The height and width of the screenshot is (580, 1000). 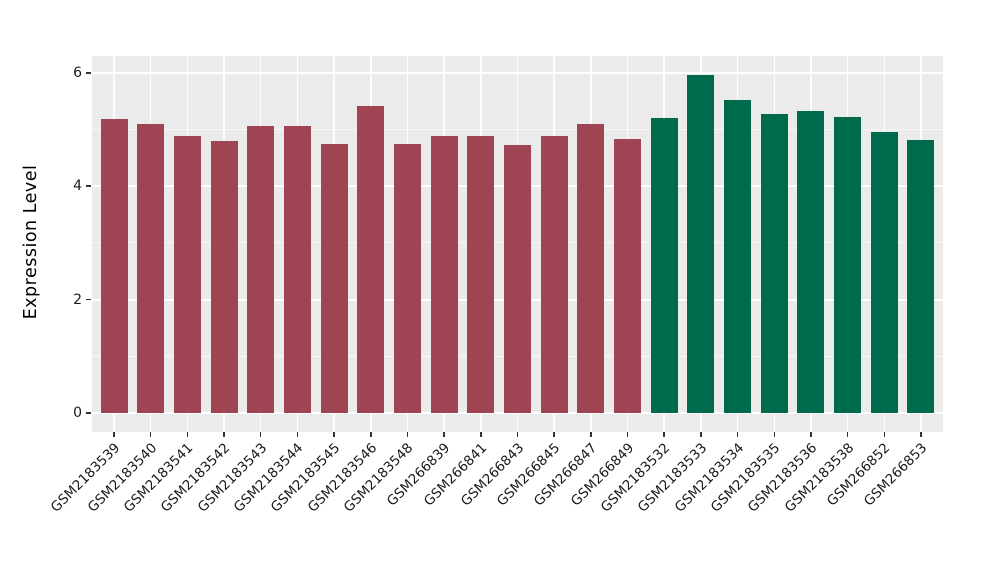 What do you see at coordinates (114, 265) in the screenshot?
I see `bar-GSM2183539` at bounding box center [114, 265].